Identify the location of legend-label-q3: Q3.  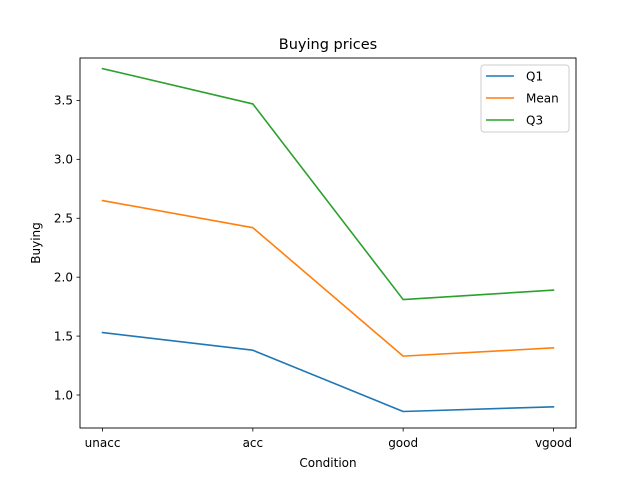
(534, 120).